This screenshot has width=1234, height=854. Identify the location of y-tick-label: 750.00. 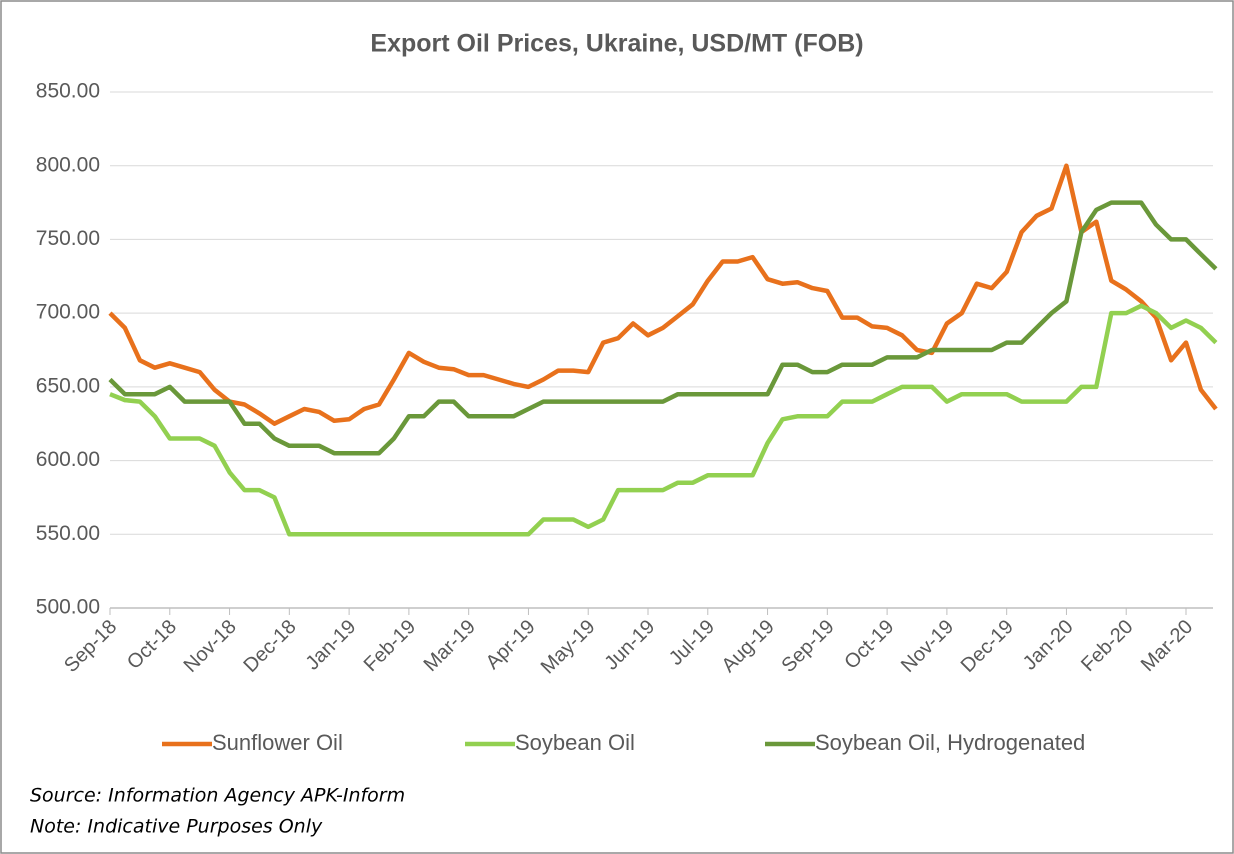
(68, 238).